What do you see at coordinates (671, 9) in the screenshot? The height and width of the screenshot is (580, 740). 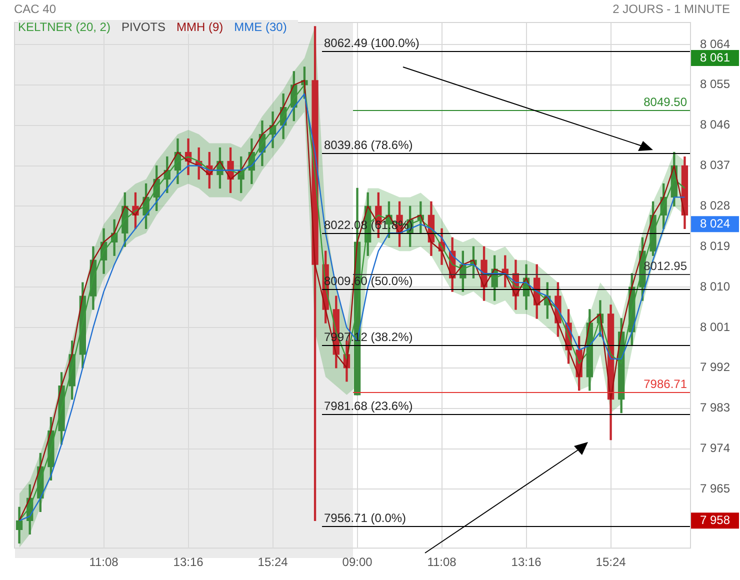 I see `chart-subtitle: 2 JOURS - 1 MINUTE` at bounding box center [671, 9].